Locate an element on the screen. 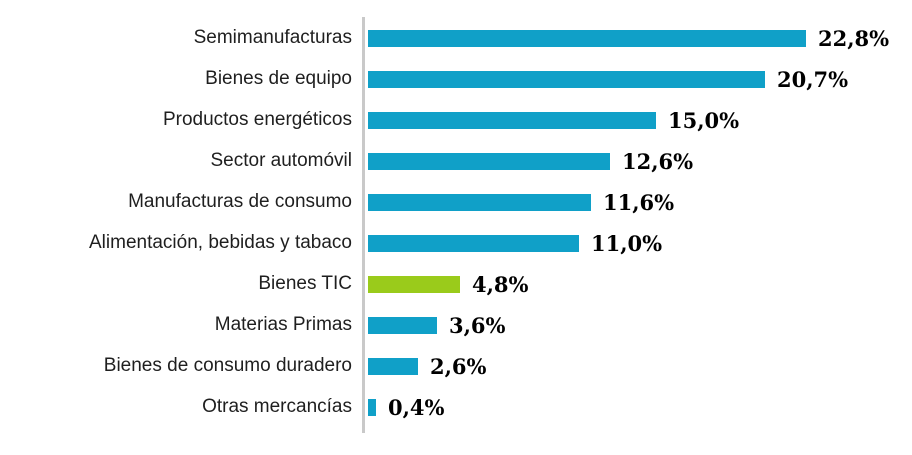  bar-track: 20,7% is located at coordinates (632, 79).